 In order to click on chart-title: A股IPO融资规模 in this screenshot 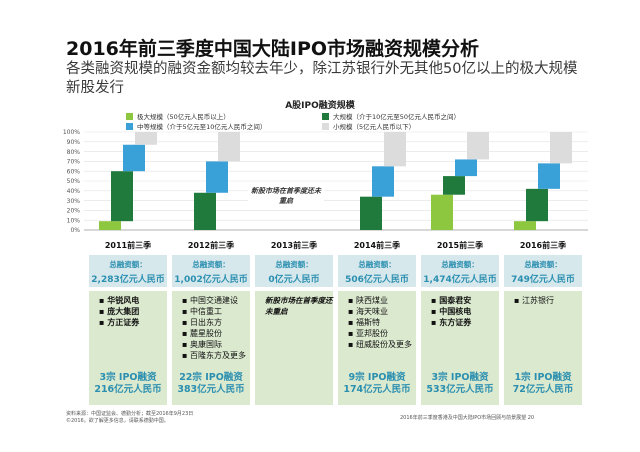, I will do `click(320, 106)`.